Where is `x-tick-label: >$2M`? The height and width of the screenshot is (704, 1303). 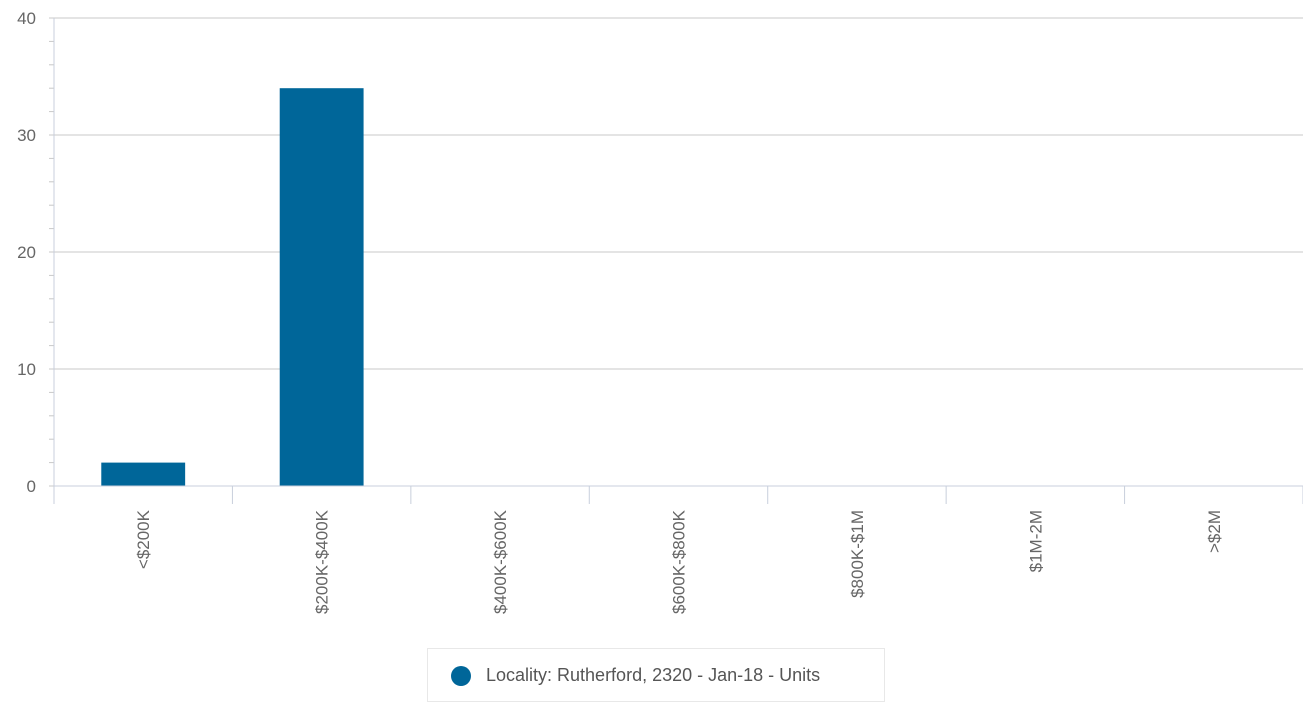
x-tick-label: >$2M is located at coordinates (1214, 531).